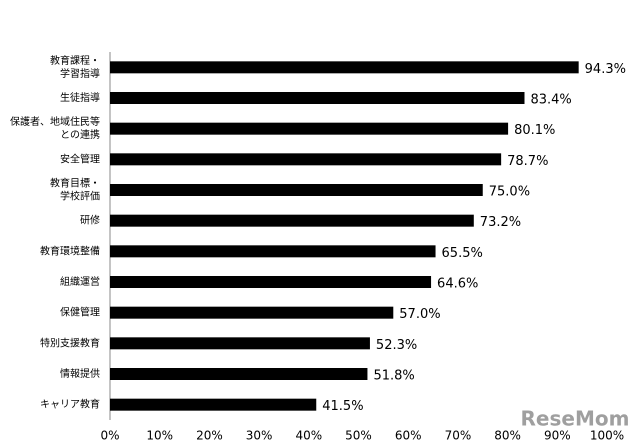  Describe the element at coordinates (90, 220) in the screenshot. I see `y-tick-label: 研修` at that location.